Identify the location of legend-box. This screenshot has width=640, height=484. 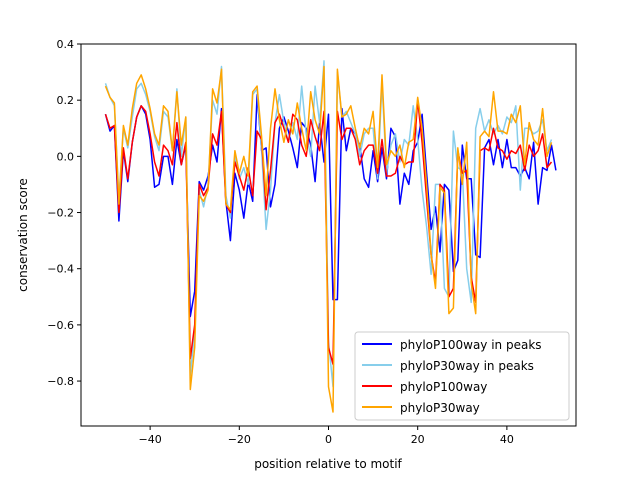
(462, 376).